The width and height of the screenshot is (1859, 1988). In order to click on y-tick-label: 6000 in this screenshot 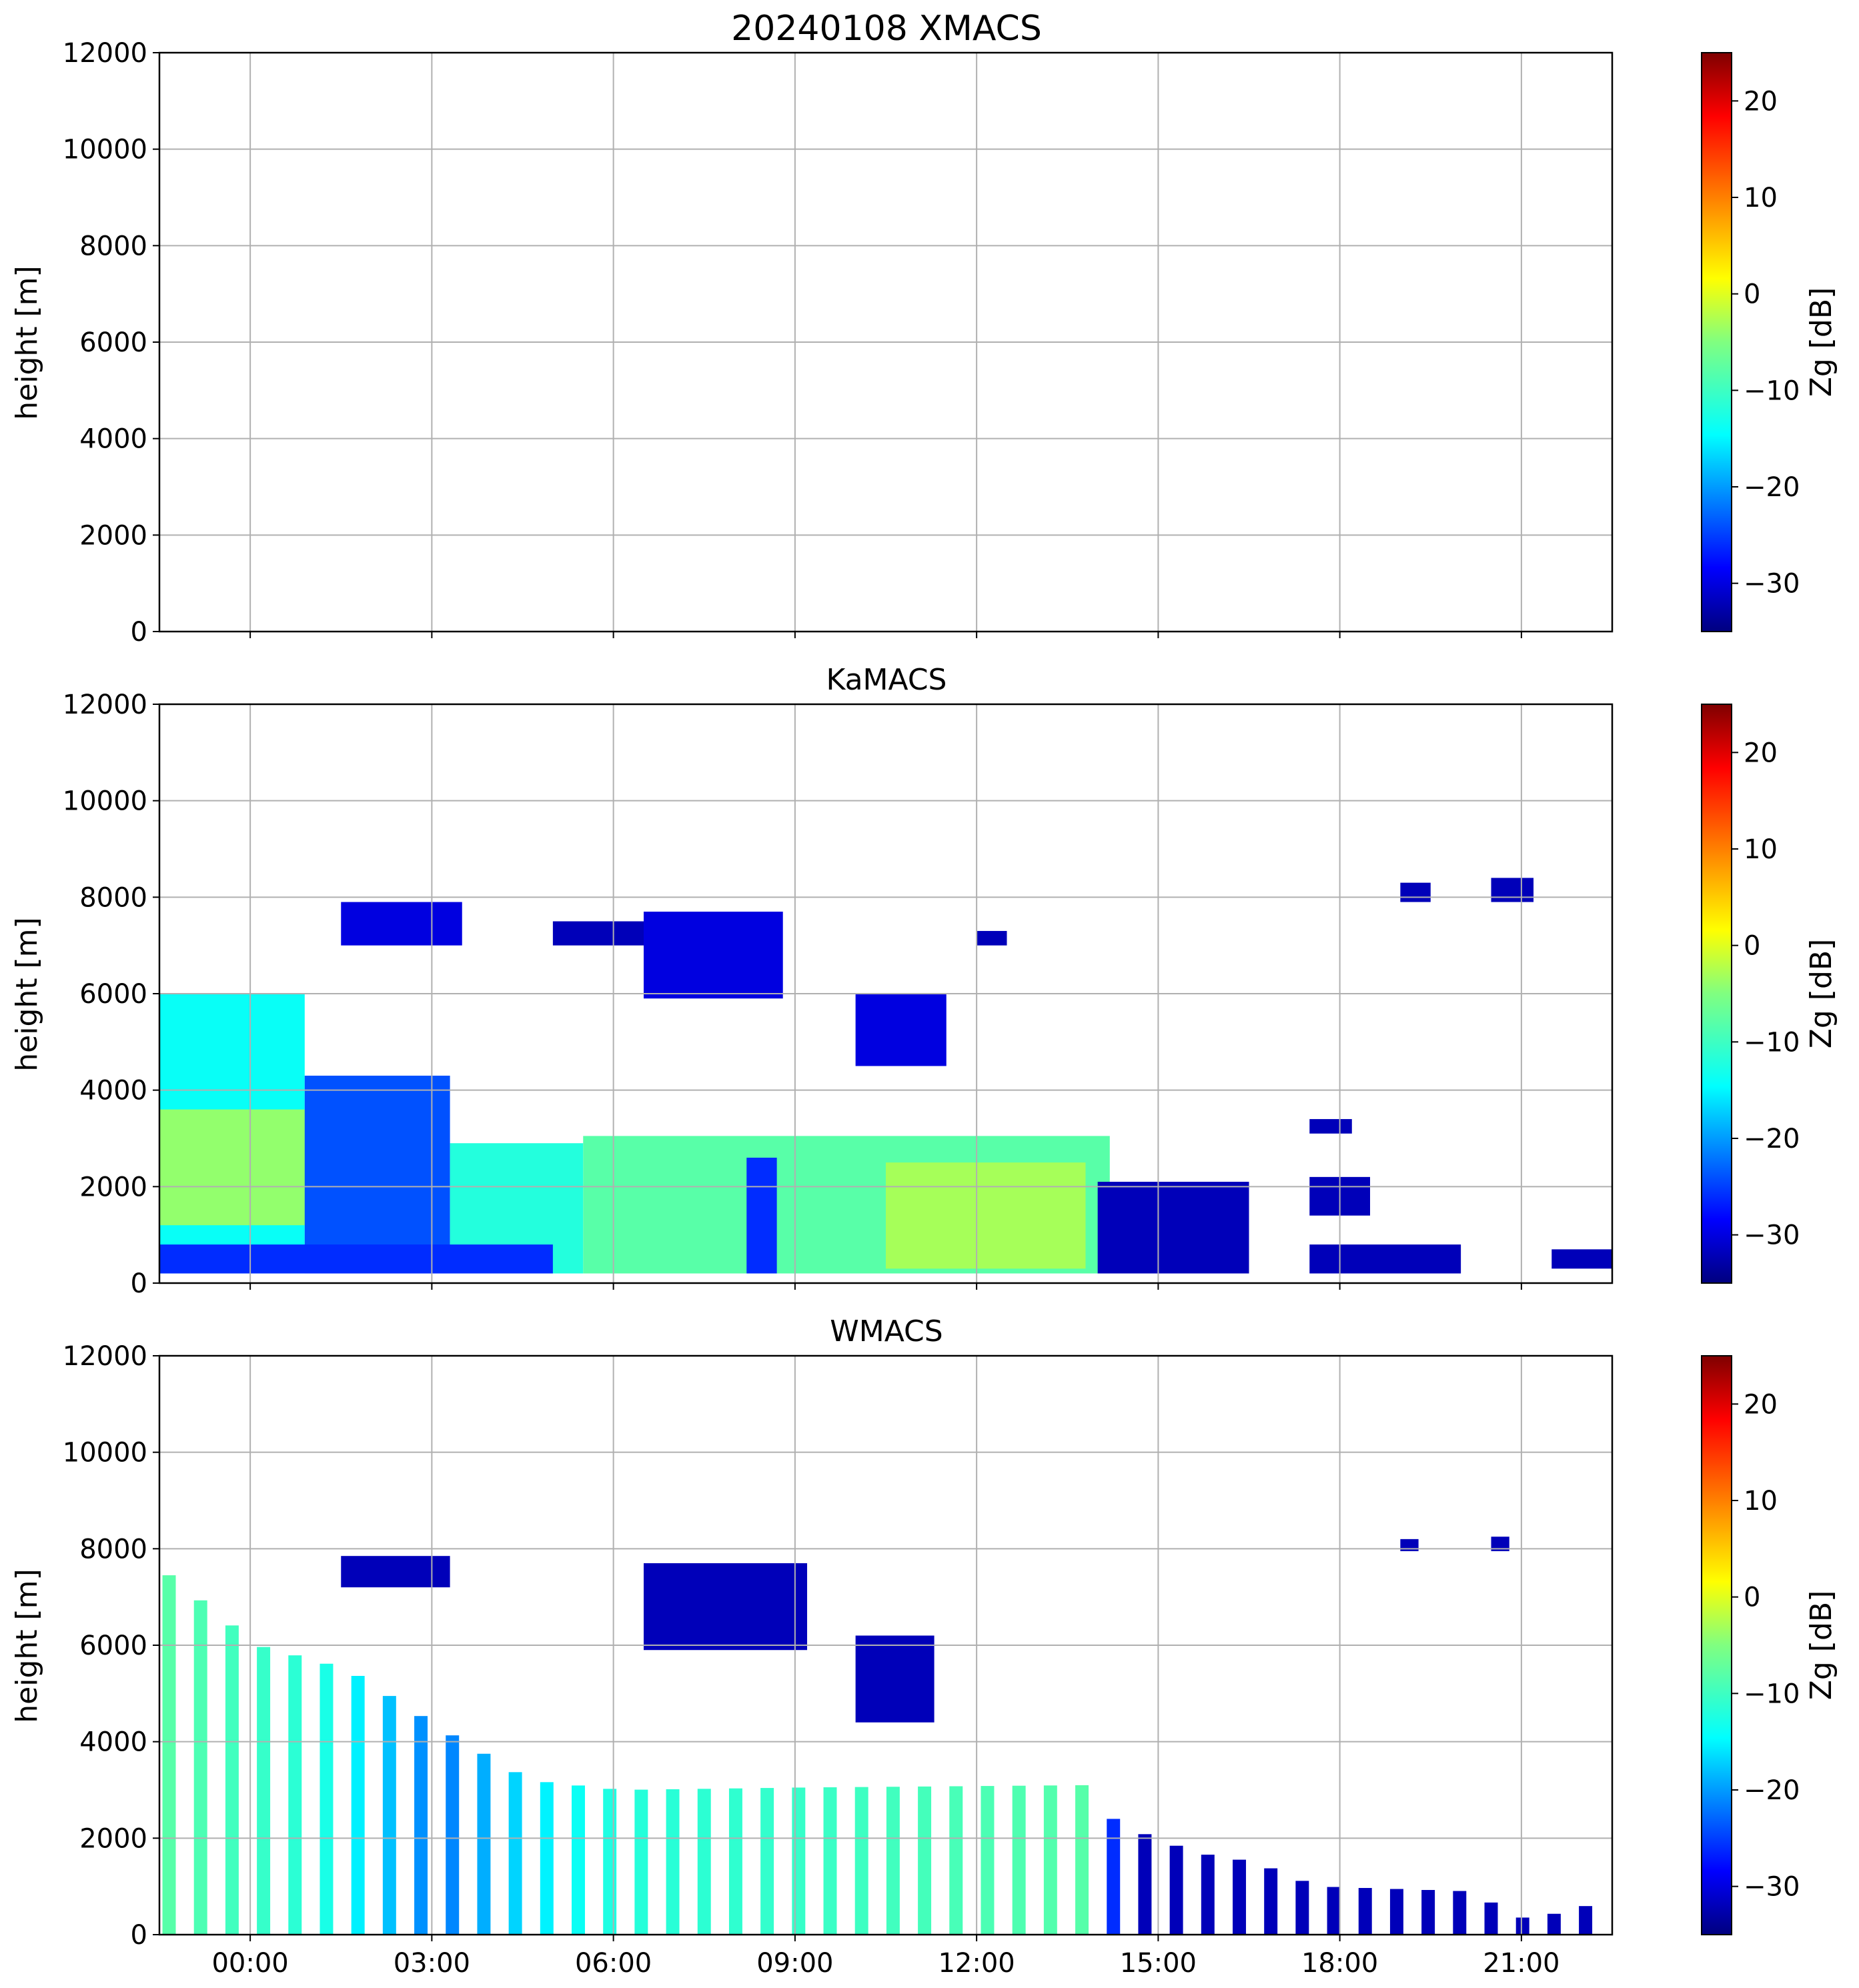, I will do `click(113, 342)`.